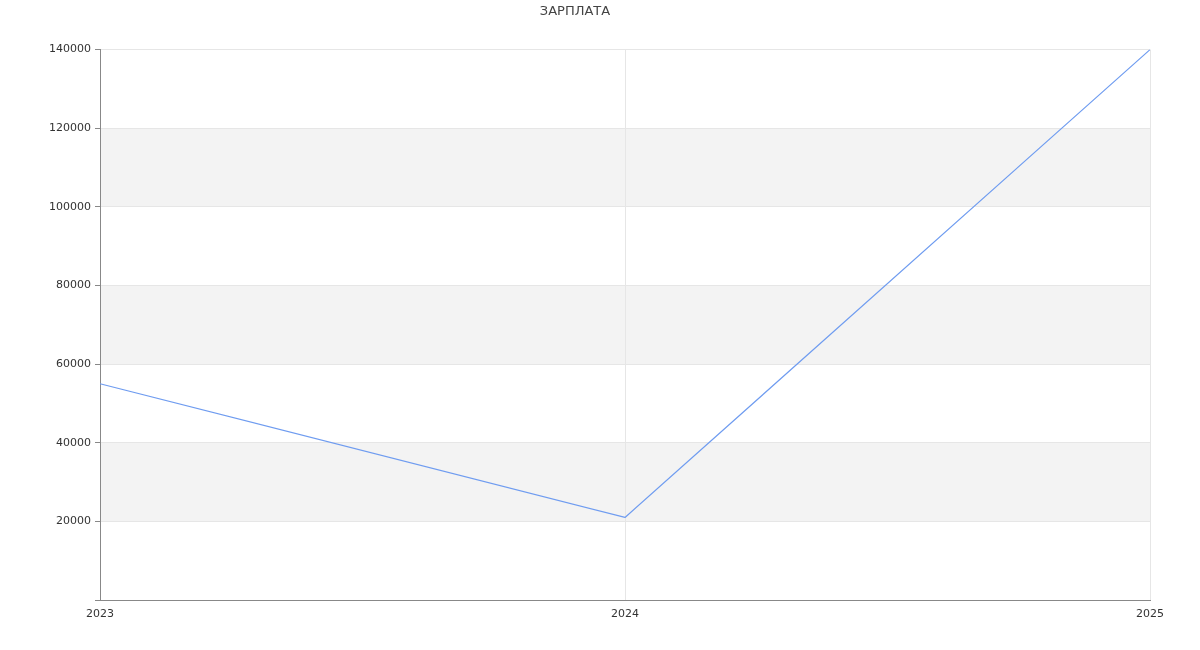 This screenshot has width=1200, height=650. I want to click on y-tick-label: 40000, so click(73, 442).